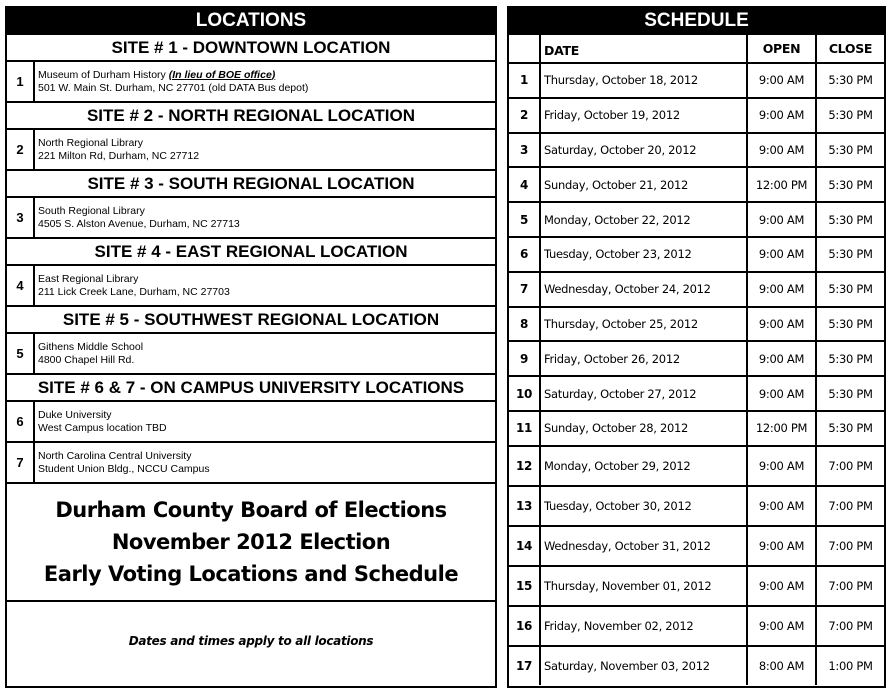 The height and width of the screenshot is (691, 890). Describe the element at coordinates (91, 346) in the screenshot. I see `location-name: Githens Middle School` at that location.